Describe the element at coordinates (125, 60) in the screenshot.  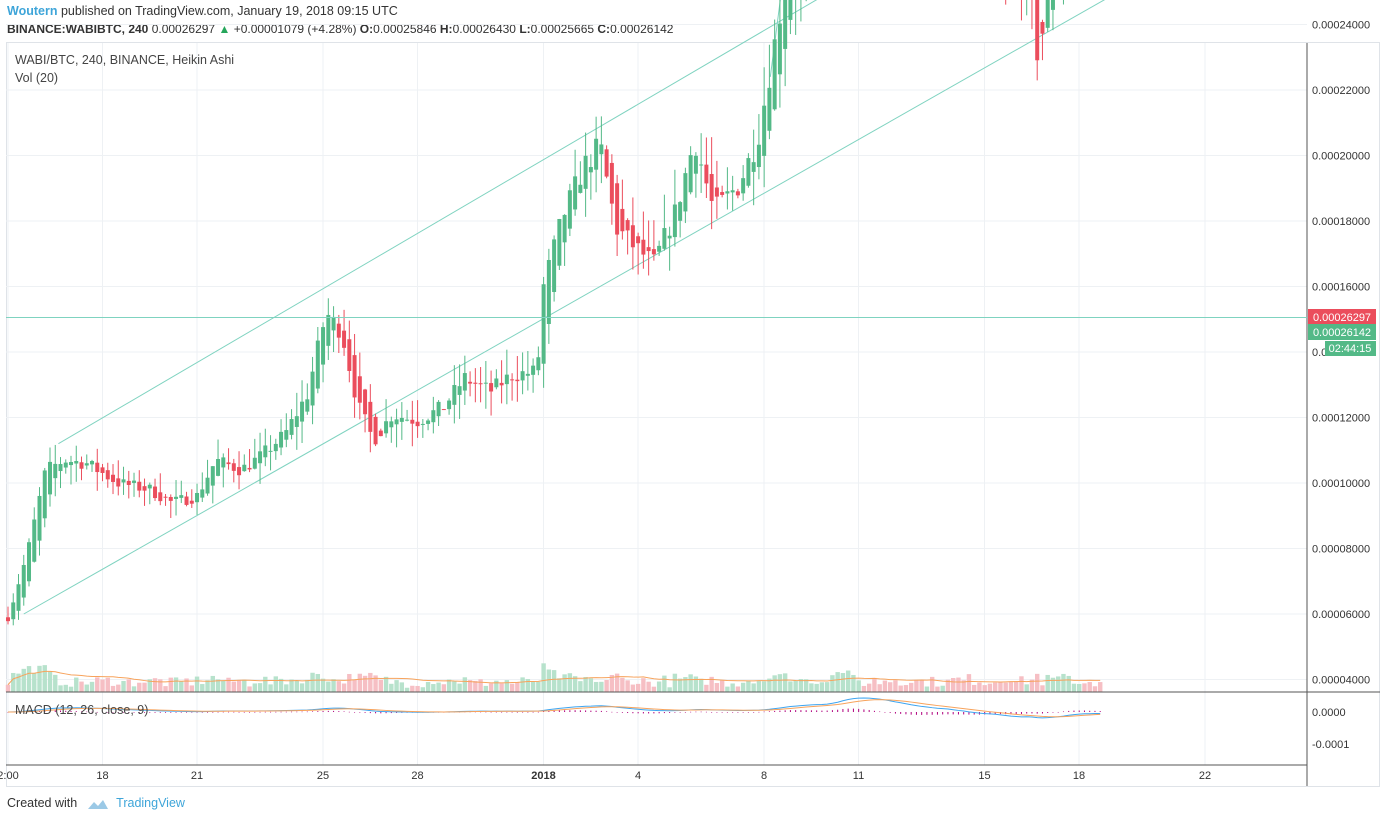
I see `chart-title: WABI/BTC, 240, BINANCE, Heikin Ashi` at that location.